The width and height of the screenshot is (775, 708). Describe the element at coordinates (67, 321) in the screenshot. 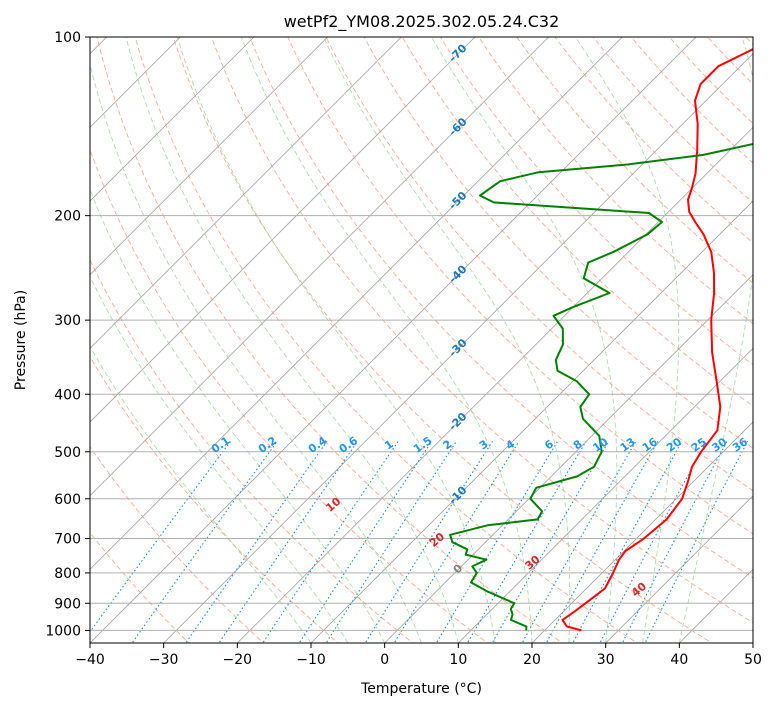

I see `y-tick-label: 300` at that location.